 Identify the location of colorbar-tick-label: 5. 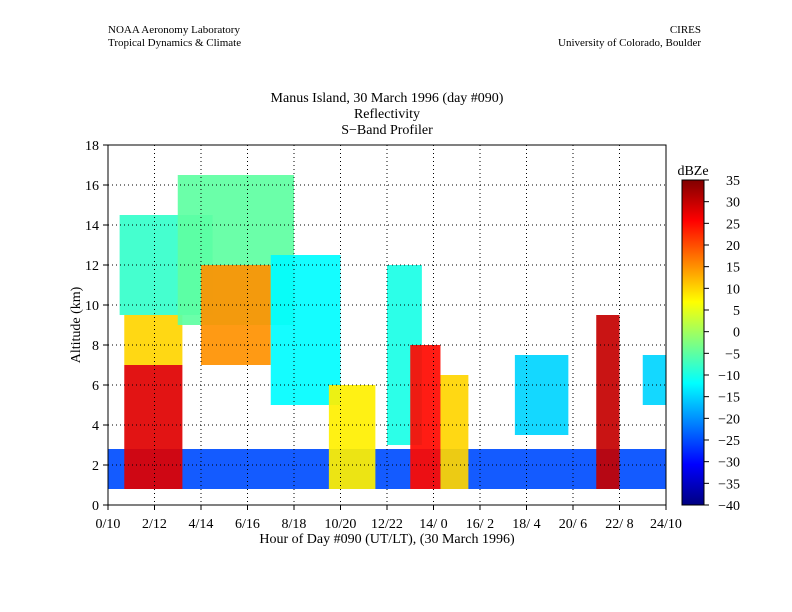
(736, 311).